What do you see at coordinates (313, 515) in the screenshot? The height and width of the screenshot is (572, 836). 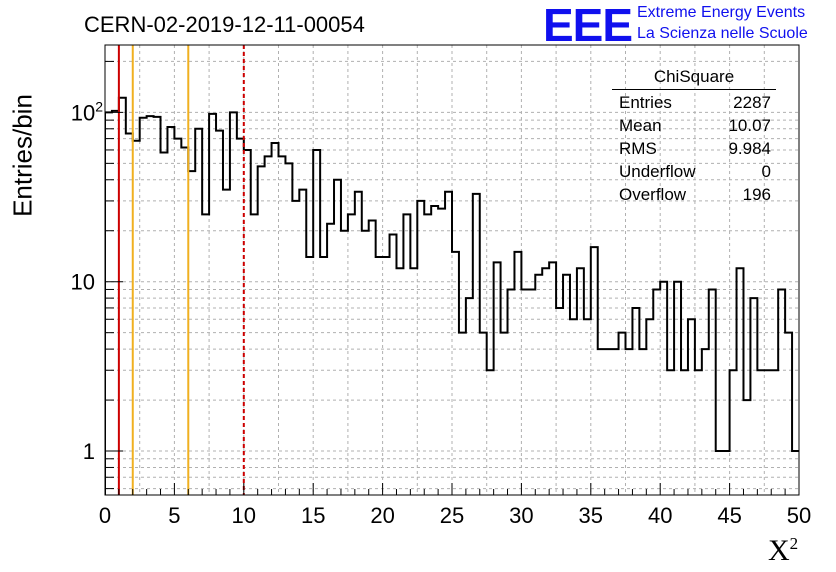 I see `x-tick-label: 15` at bounding box center [313, 515].